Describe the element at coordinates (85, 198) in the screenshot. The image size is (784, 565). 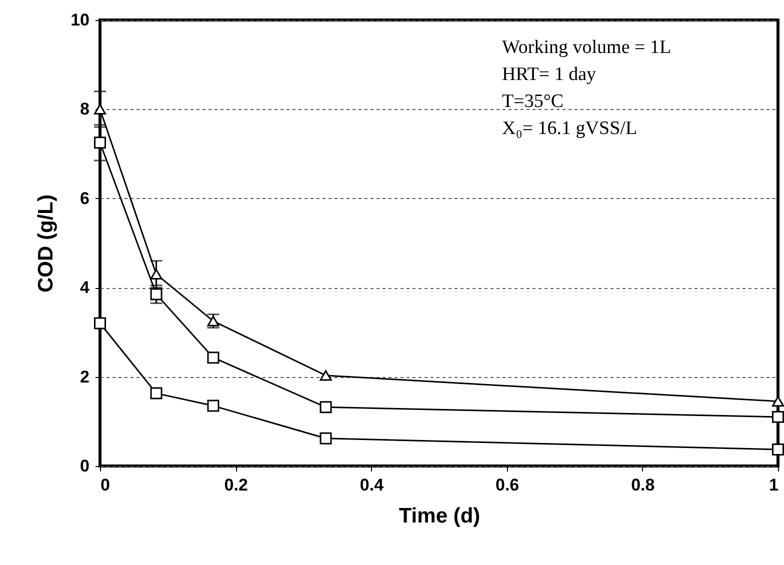
I see `y-tick-label: 6` at that location.